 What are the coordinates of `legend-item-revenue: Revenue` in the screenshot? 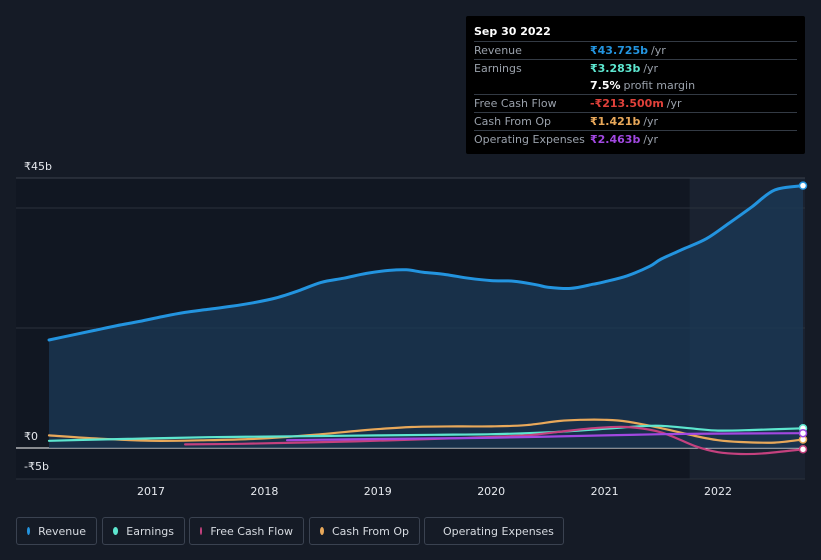 It's located at (56, 531).